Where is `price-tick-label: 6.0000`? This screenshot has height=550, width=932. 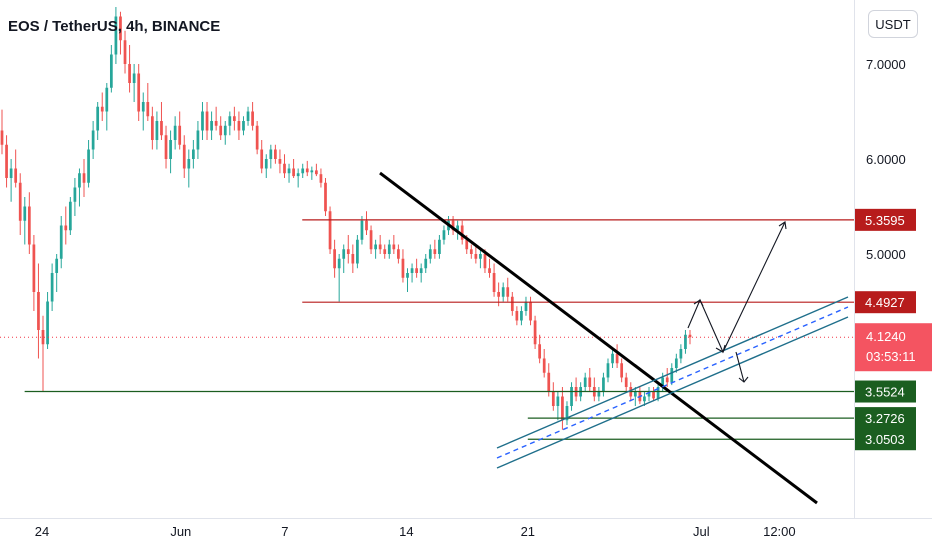
price-tick-label: 6.0000 is located at coordinates (886, 159).